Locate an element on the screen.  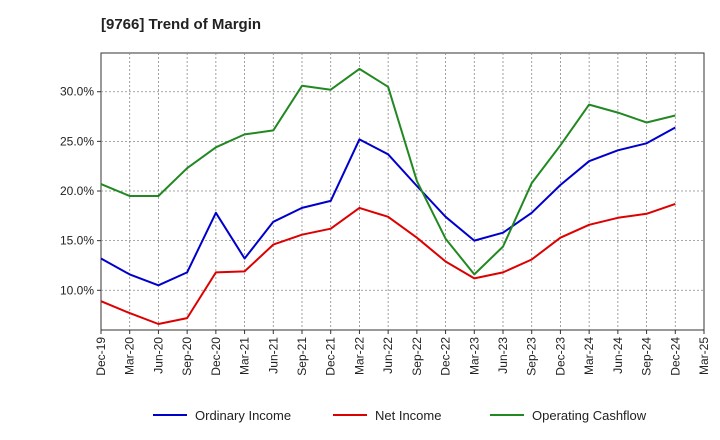
x-tick-label: Jun-24 is located at coordinates (618, 355).